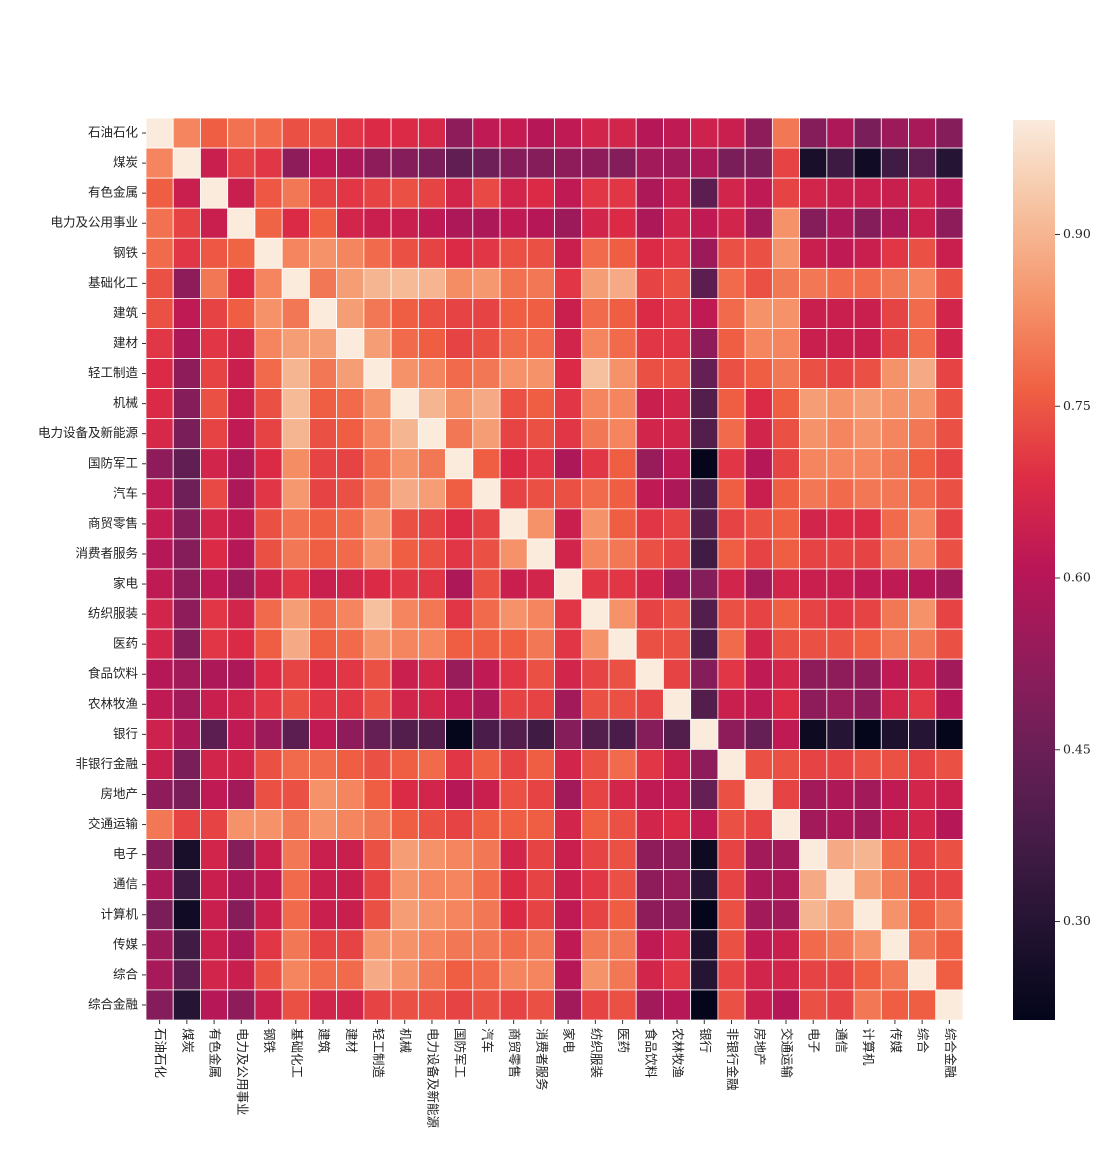 This screenshot has width=1119, height=1171. What do you see at coordinates (113, 703) in the screenshot?
I see `y-tick-label: 农林牧渔` at bounding box center [113, 703].